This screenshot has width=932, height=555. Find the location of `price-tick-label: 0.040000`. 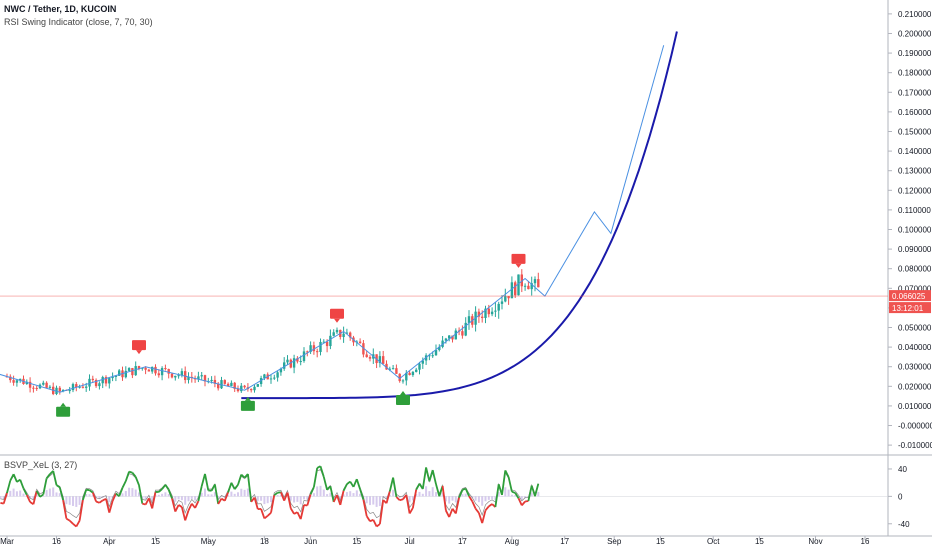

price-tick-label: 0.040000 is located at coordinates (915, 347).